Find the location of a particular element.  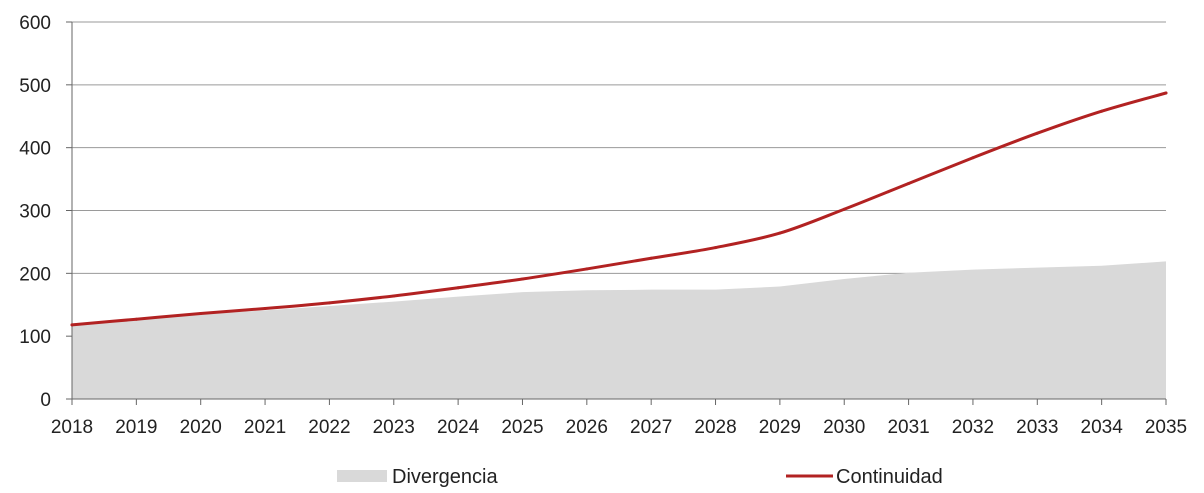

y-tick-label: 100 is located at coordinates (35, 337).